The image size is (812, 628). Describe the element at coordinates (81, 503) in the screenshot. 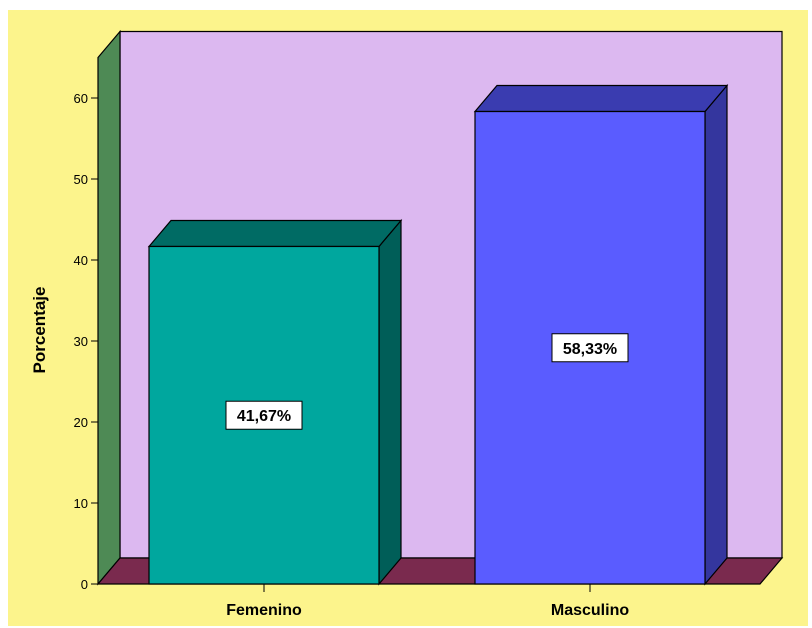

I see `y-tick-label: 10` at that location.